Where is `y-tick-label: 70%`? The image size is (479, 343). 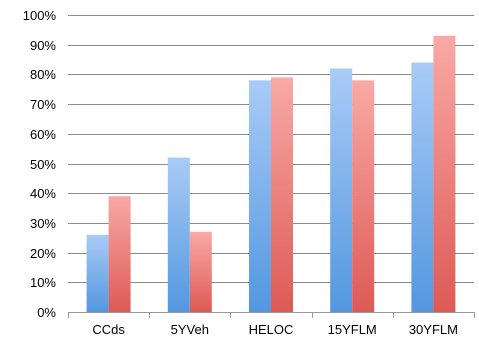 y-tick-label: 70% is located at coordinates (43, 104).